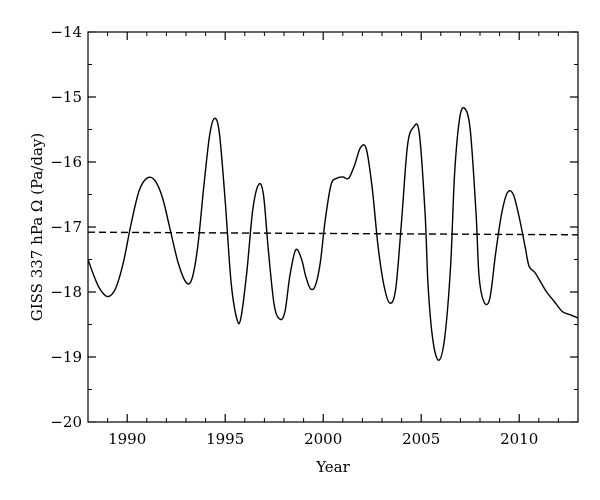 The width and height of the screenshot is (600, 500). I want to click on y-tick-label: −20, so click(66, 422).